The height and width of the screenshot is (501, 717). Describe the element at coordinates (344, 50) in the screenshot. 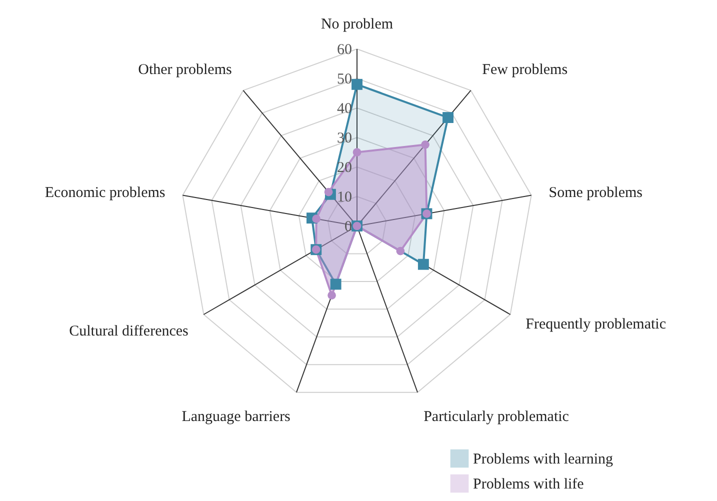

I see `y-tick-label: 60` at that location.